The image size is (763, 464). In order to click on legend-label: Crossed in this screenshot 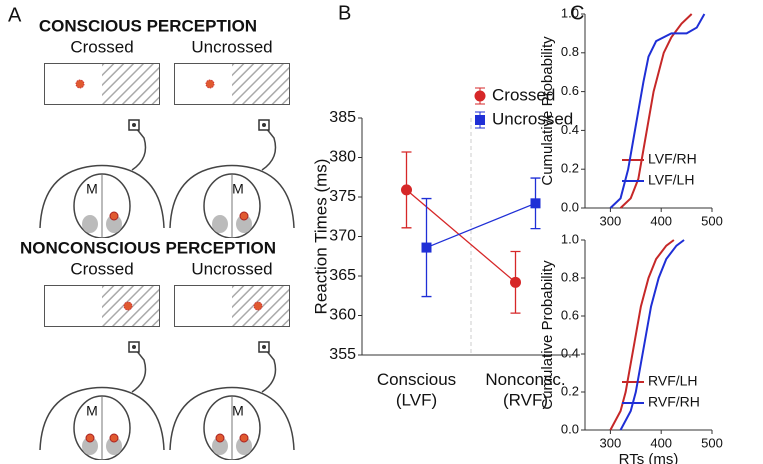, I will do `click(523, 94)`.